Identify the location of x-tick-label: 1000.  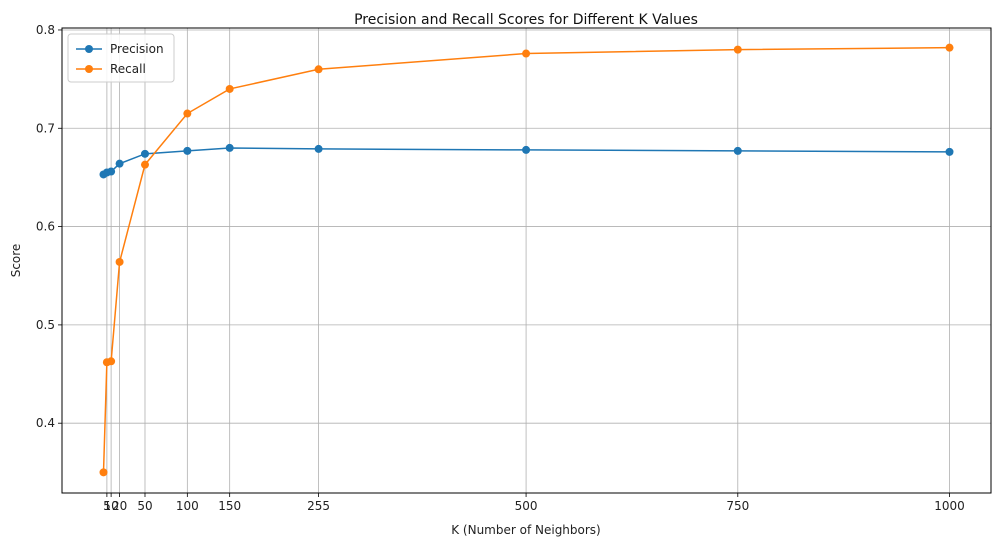
(949, 506).